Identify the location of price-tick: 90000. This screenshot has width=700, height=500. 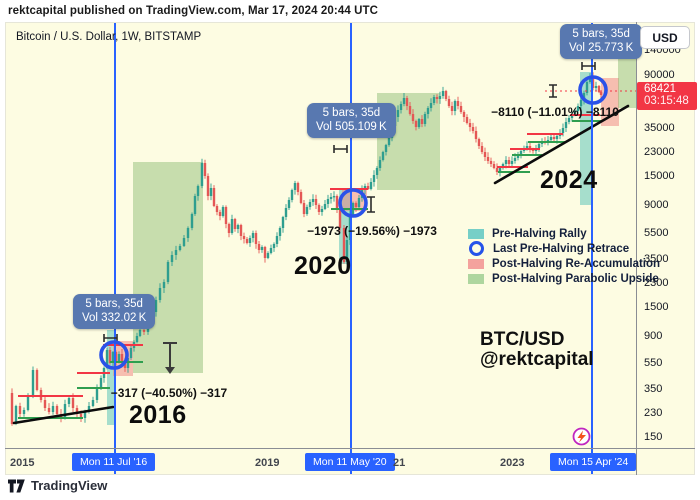
(659, 74).